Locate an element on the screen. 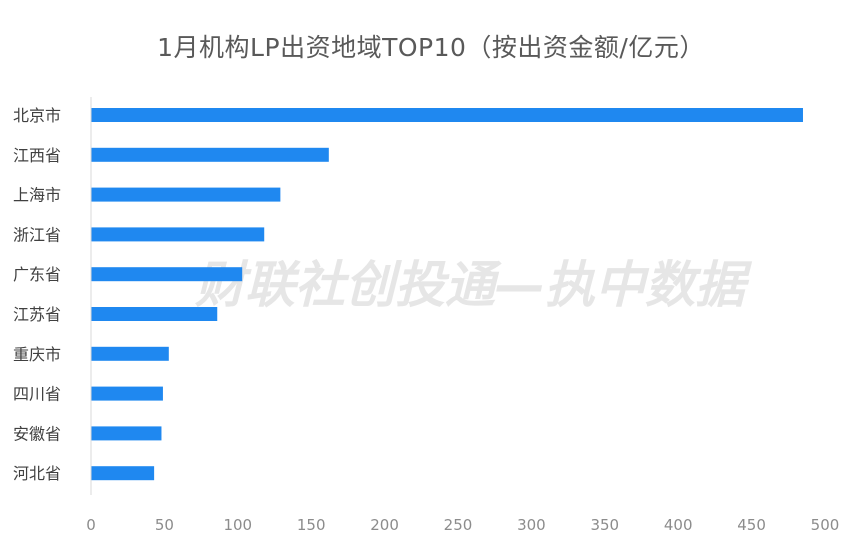 This screenshot has width=862, height=549. x-tick-label: 450 is located at coordinates (751, 525).